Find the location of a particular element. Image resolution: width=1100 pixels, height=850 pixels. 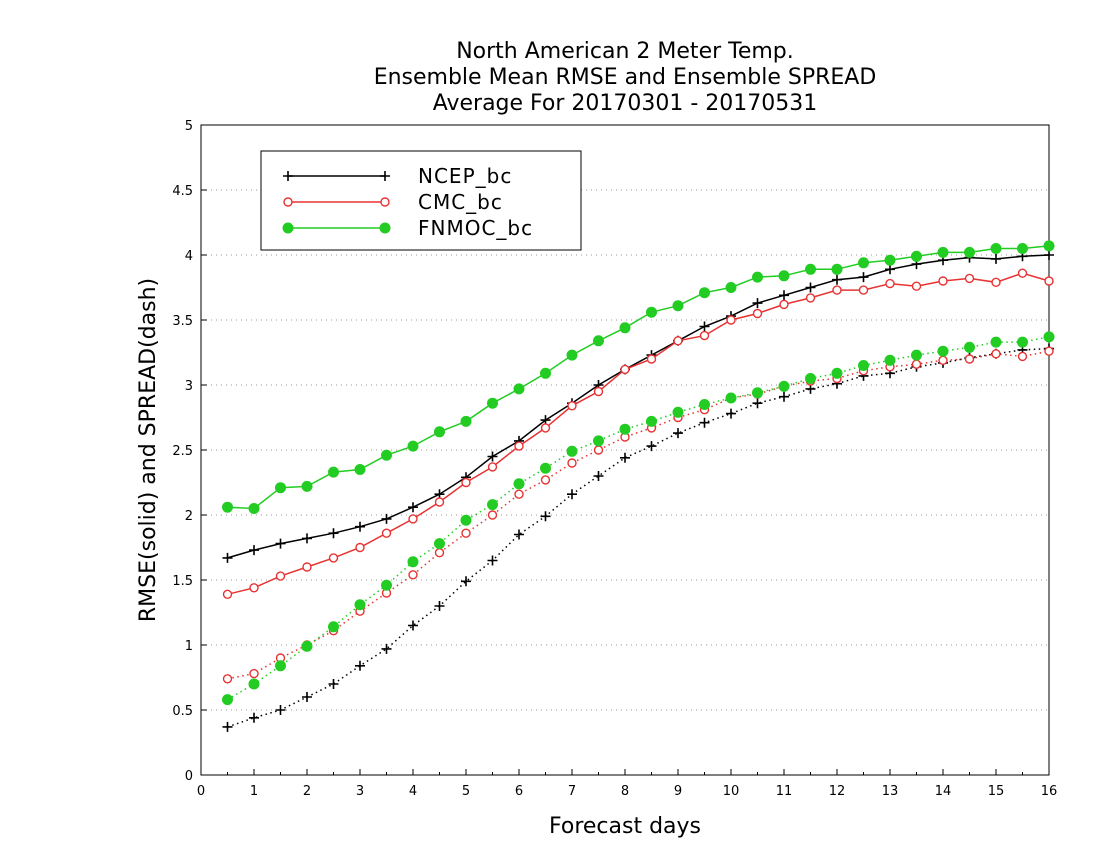

y-axis-label: RMSE(solid) and SPREAD(dash) is located at coordinates (148, 450).